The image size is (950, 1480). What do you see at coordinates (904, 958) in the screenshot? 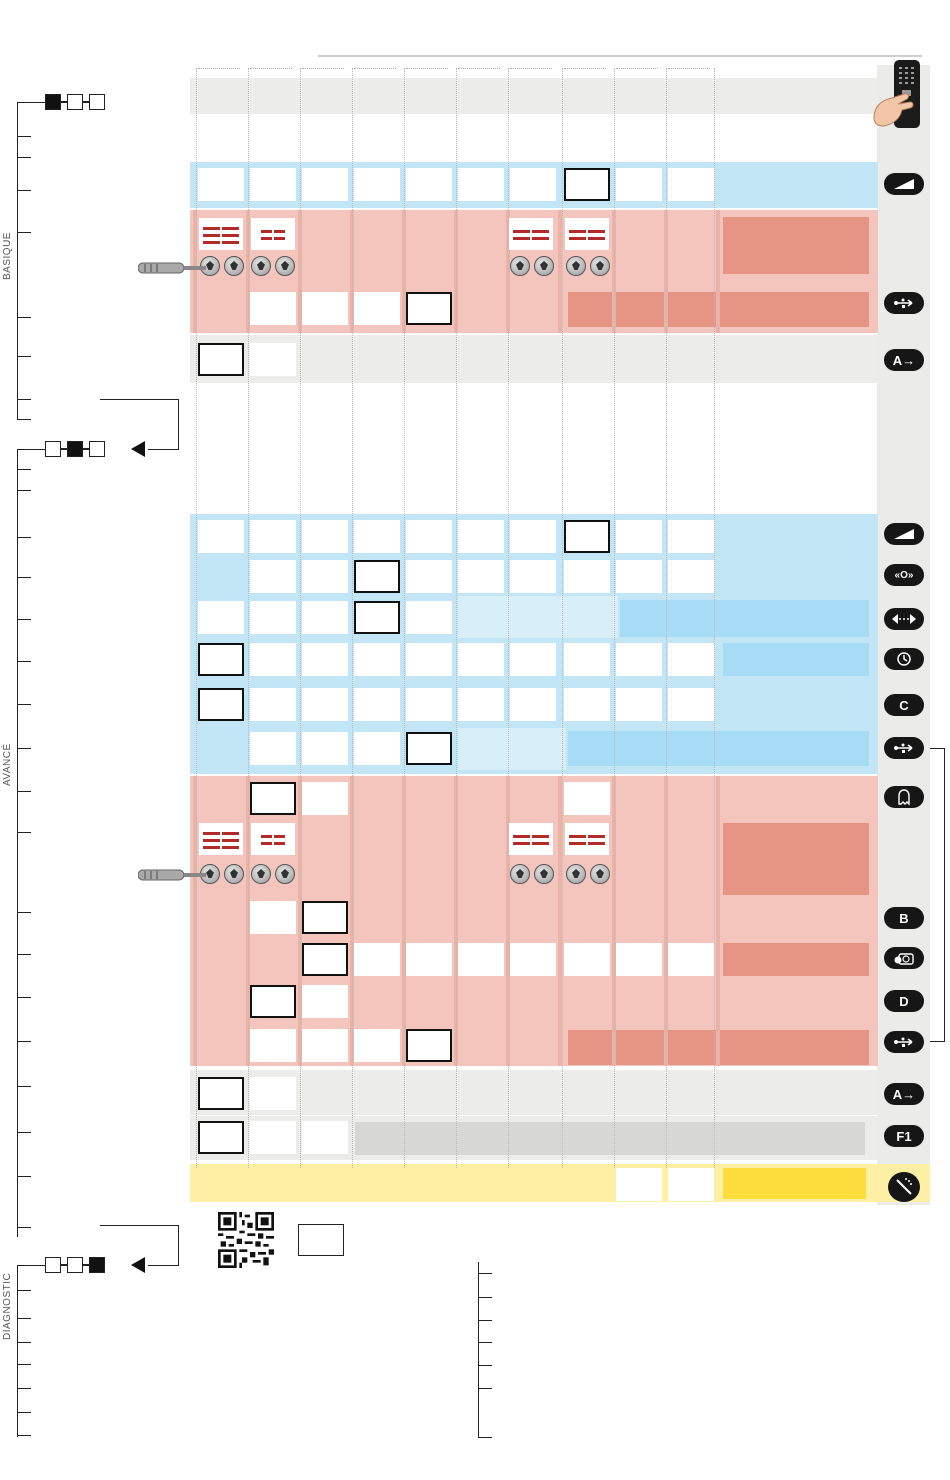
I see `camera-timer-icon` at bounding box center [904, 958].